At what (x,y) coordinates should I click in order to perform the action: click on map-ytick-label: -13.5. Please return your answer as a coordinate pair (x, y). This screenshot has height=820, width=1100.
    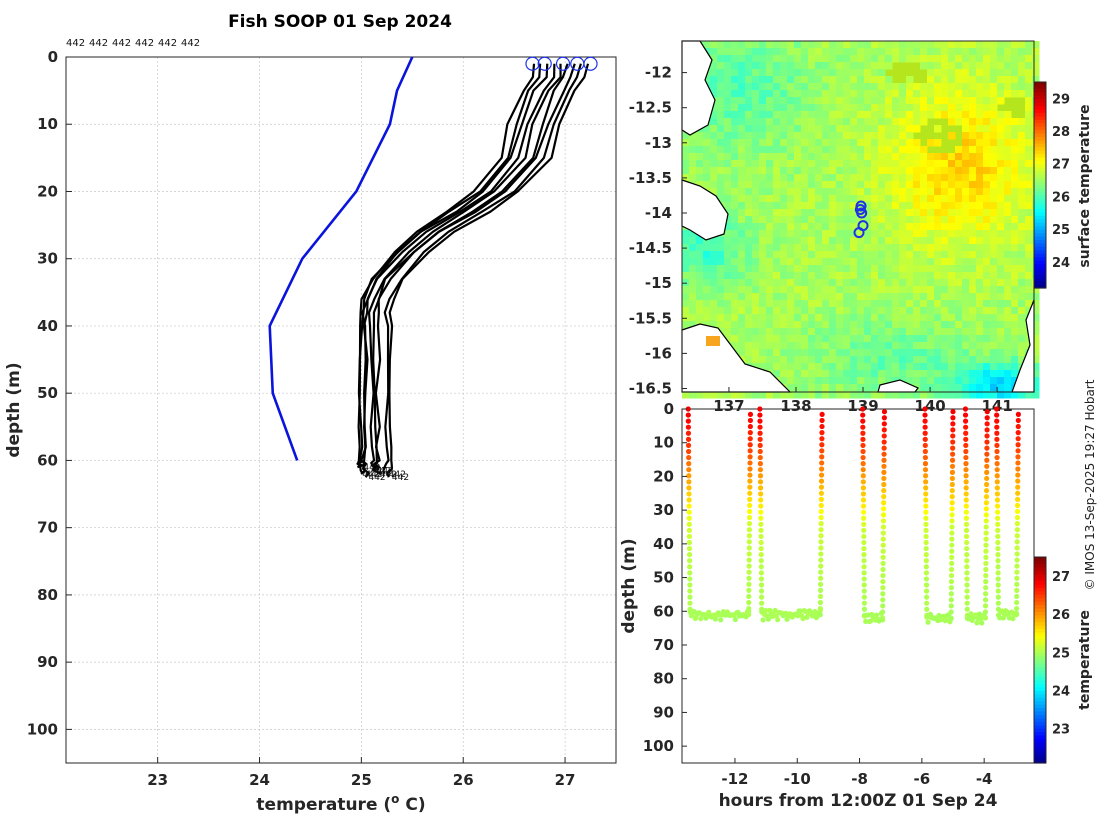
    Looking at the image, I should click on (650, 178).